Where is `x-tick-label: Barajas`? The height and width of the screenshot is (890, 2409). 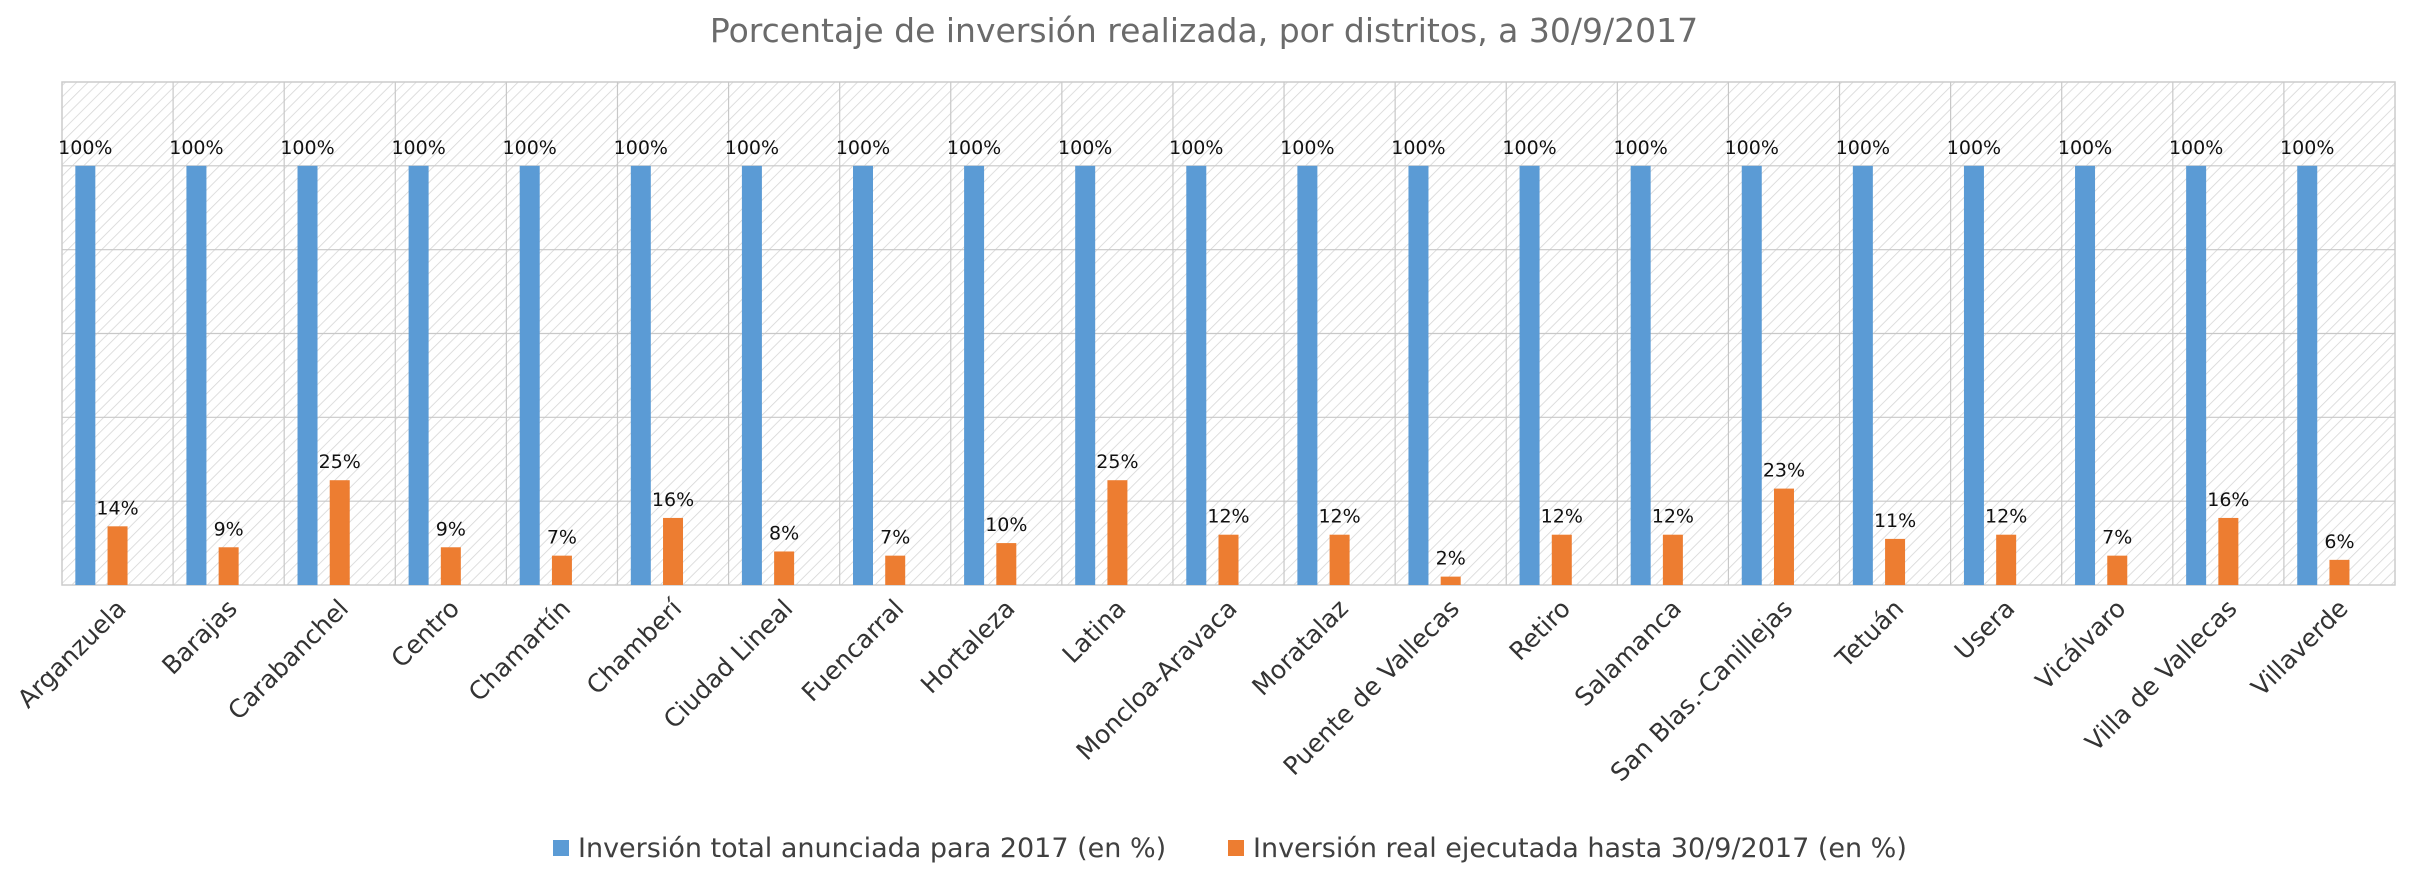 x-tick-label: Barajas is located at coordinates (199, 637).